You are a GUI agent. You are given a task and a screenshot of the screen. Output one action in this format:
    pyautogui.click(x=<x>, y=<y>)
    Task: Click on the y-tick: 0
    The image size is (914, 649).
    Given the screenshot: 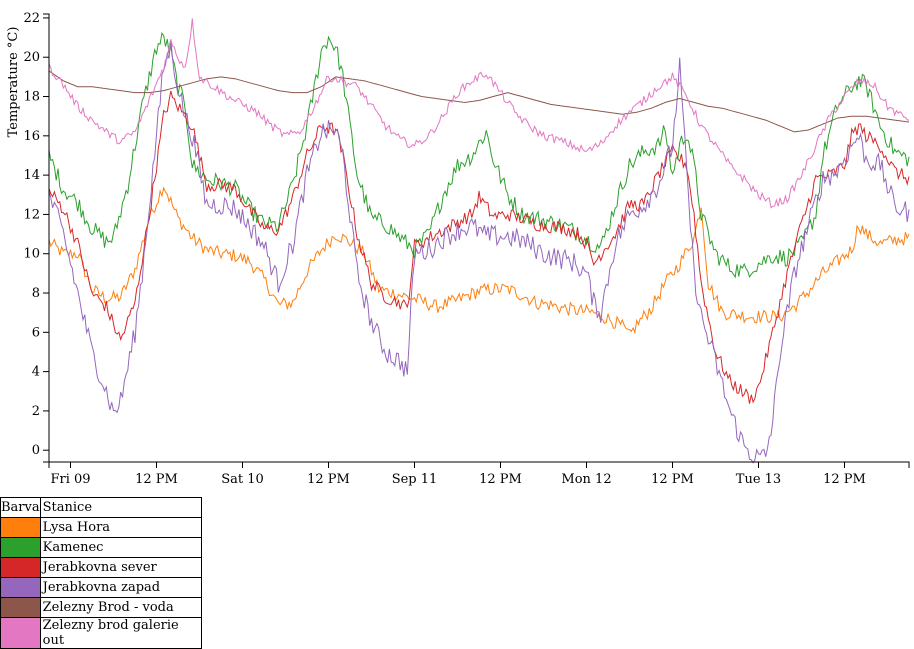 What is the action you would take?
    pyautogui.click(x=40, y=450)
    